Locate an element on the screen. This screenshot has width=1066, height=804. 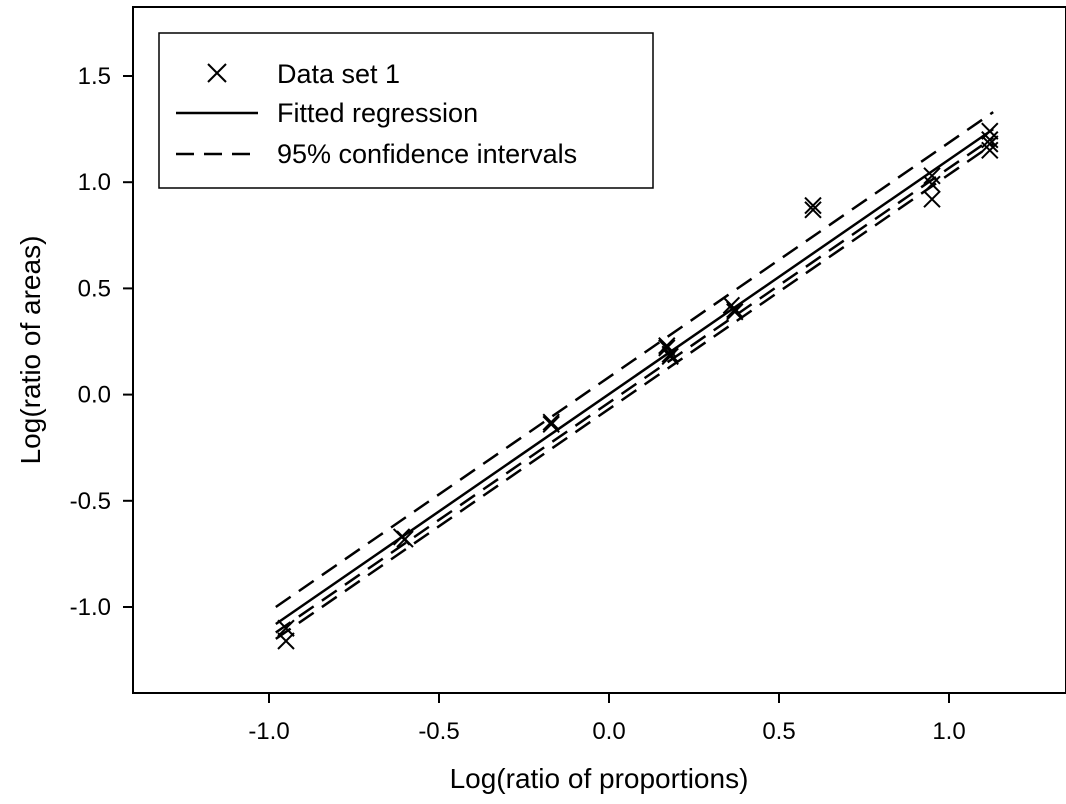
y-axis-title: Log(ratio of areas) is located at coordinates (30, 350).